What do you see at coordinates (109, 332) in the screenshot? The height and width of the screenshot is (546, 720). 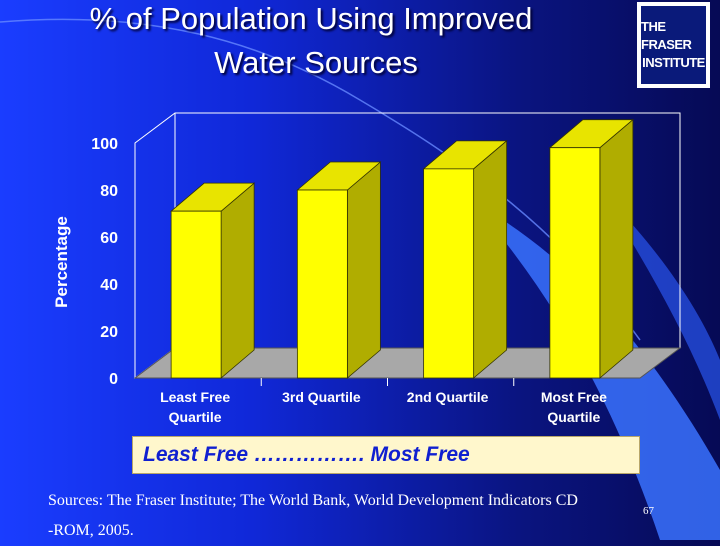 I see `y-tick-label: 20` at bounding box center [109, 332].